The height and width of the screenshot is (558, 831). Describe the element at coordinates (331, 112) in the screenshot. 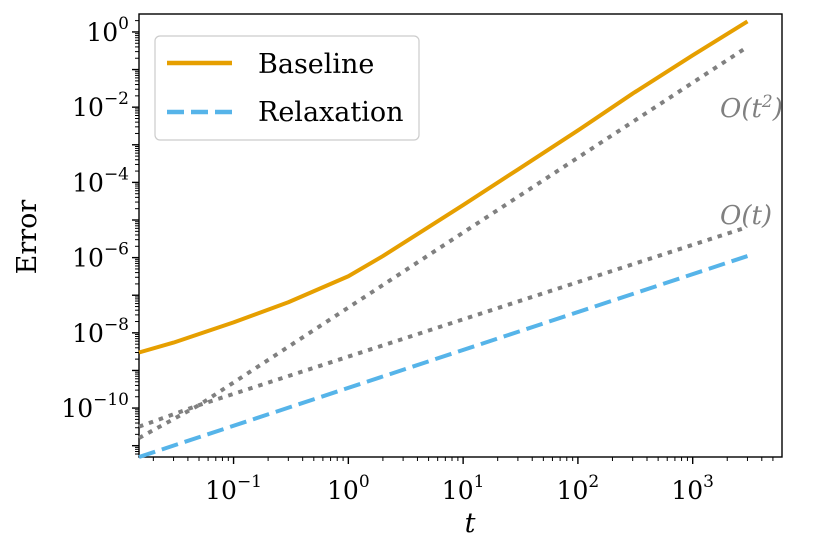

I see `legend-label-relaxation: Relaxation` at that location.